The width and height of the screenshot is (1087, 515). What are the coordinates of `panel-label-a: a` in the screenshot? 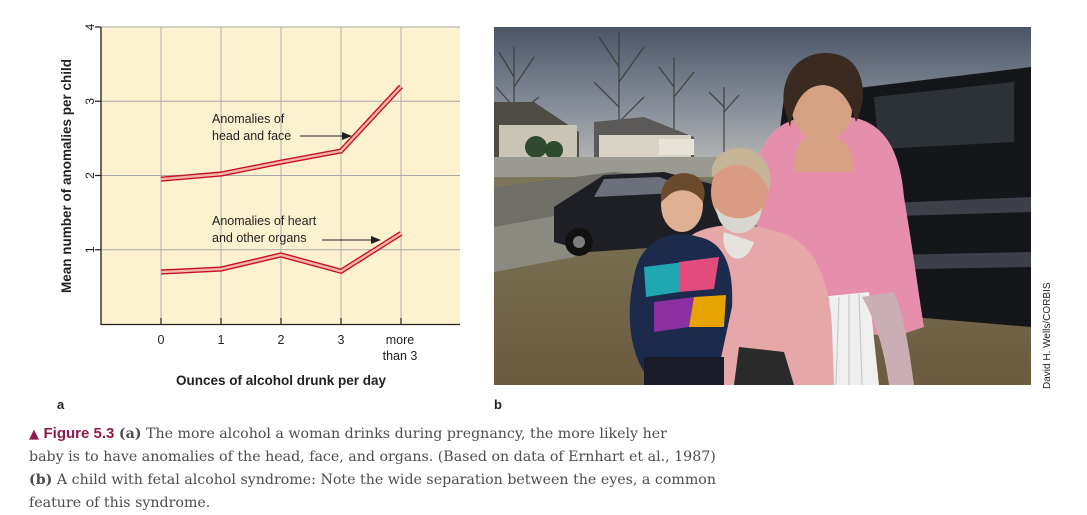 It's located at (60, 404).